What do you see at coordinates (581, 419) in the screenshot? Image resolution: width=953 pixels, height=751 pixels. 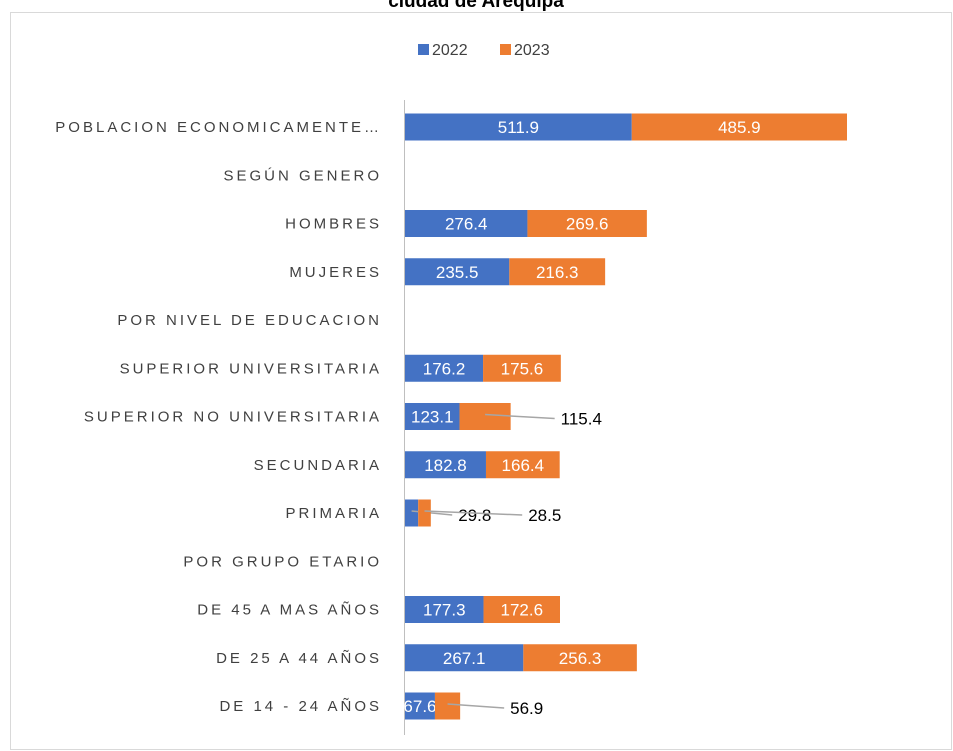 I see `data-label: 115.4` at bounding box center [581, 419].